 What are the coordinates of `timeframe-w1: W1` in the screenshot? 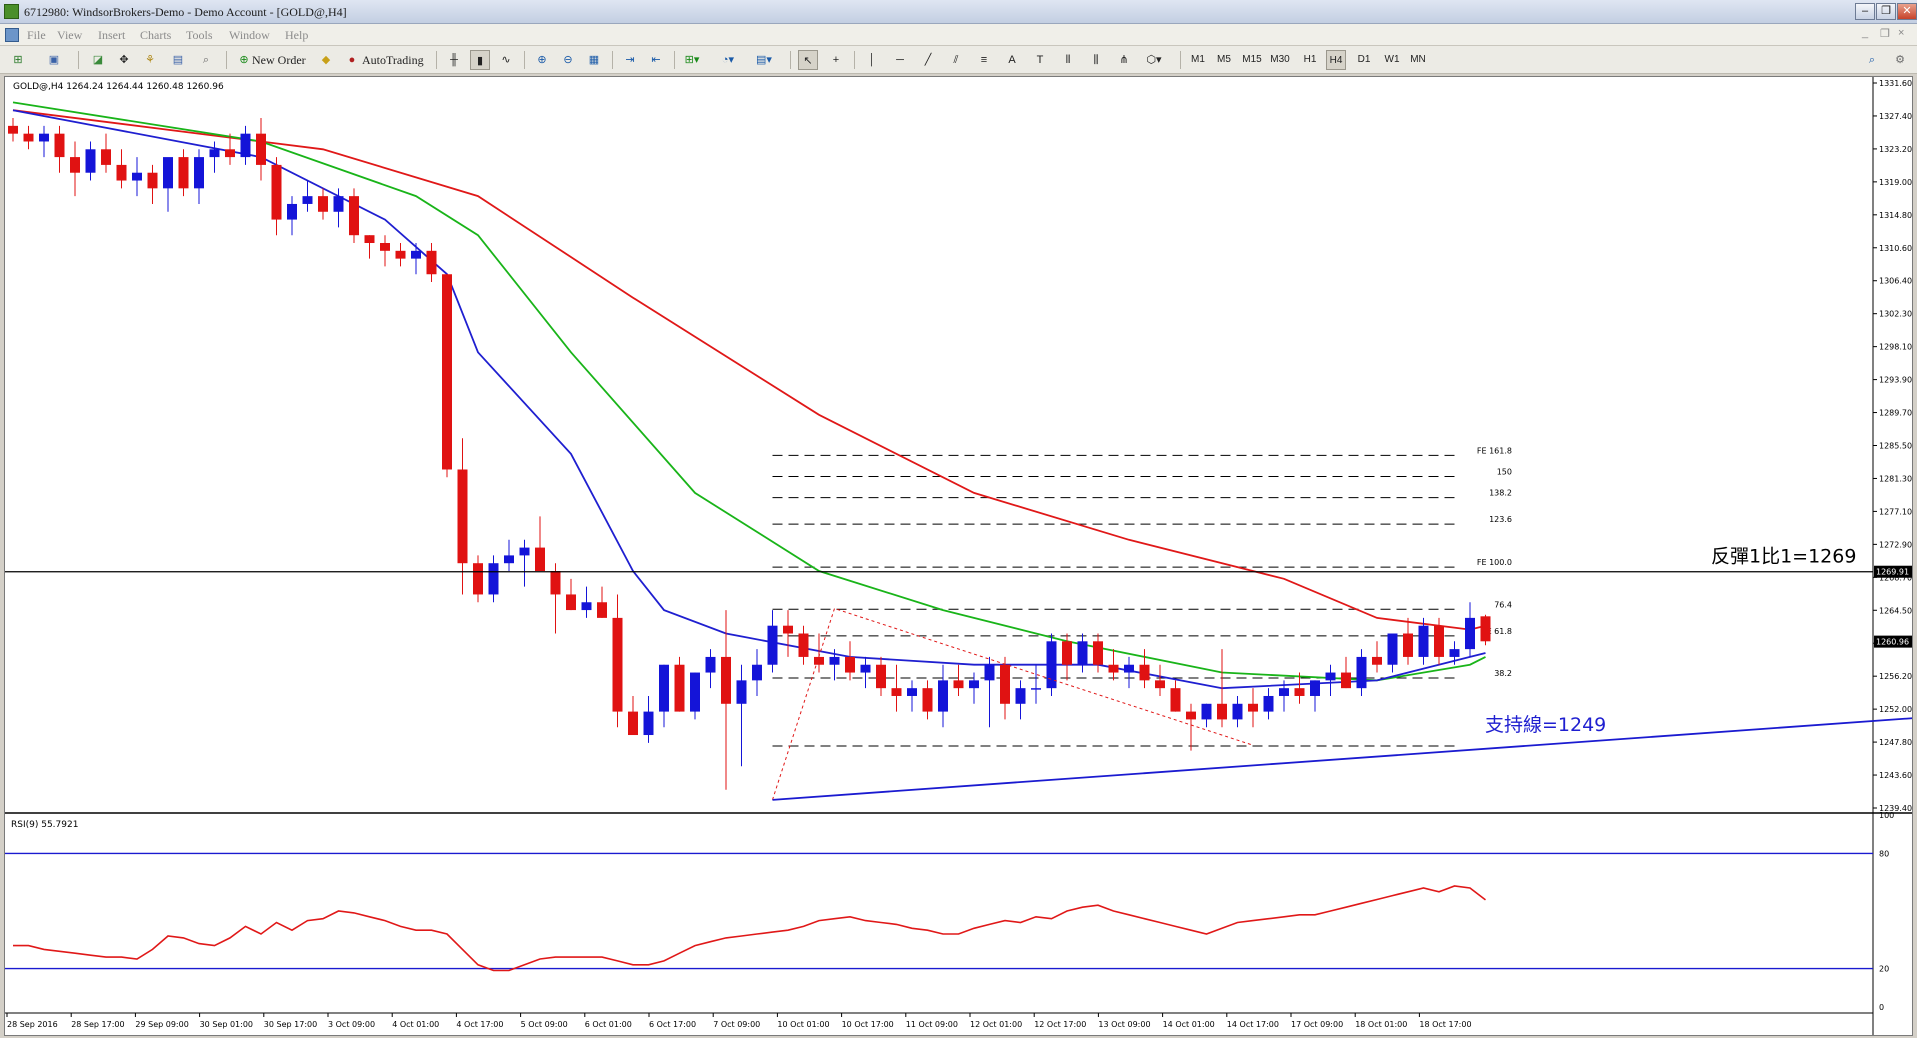 It's located at (1392, 59).